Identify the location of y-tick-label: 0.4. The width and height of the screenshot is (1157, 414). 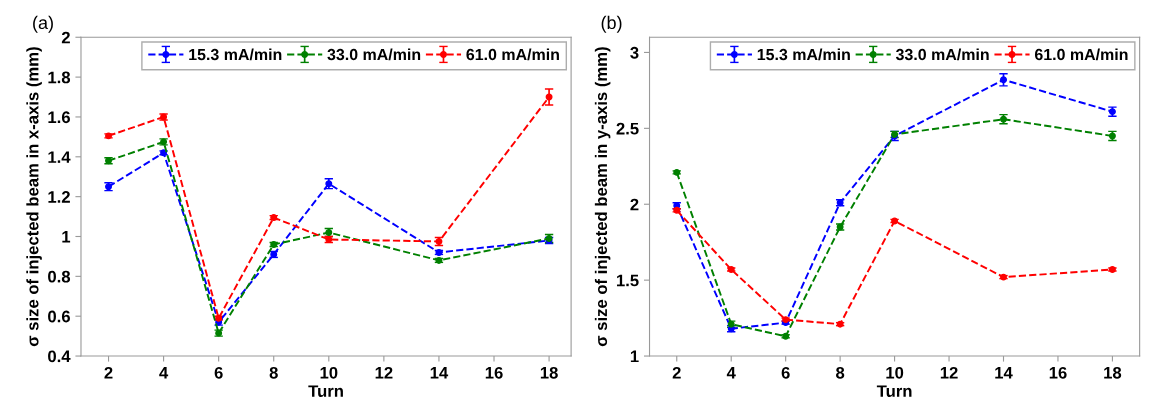
(59, 356).